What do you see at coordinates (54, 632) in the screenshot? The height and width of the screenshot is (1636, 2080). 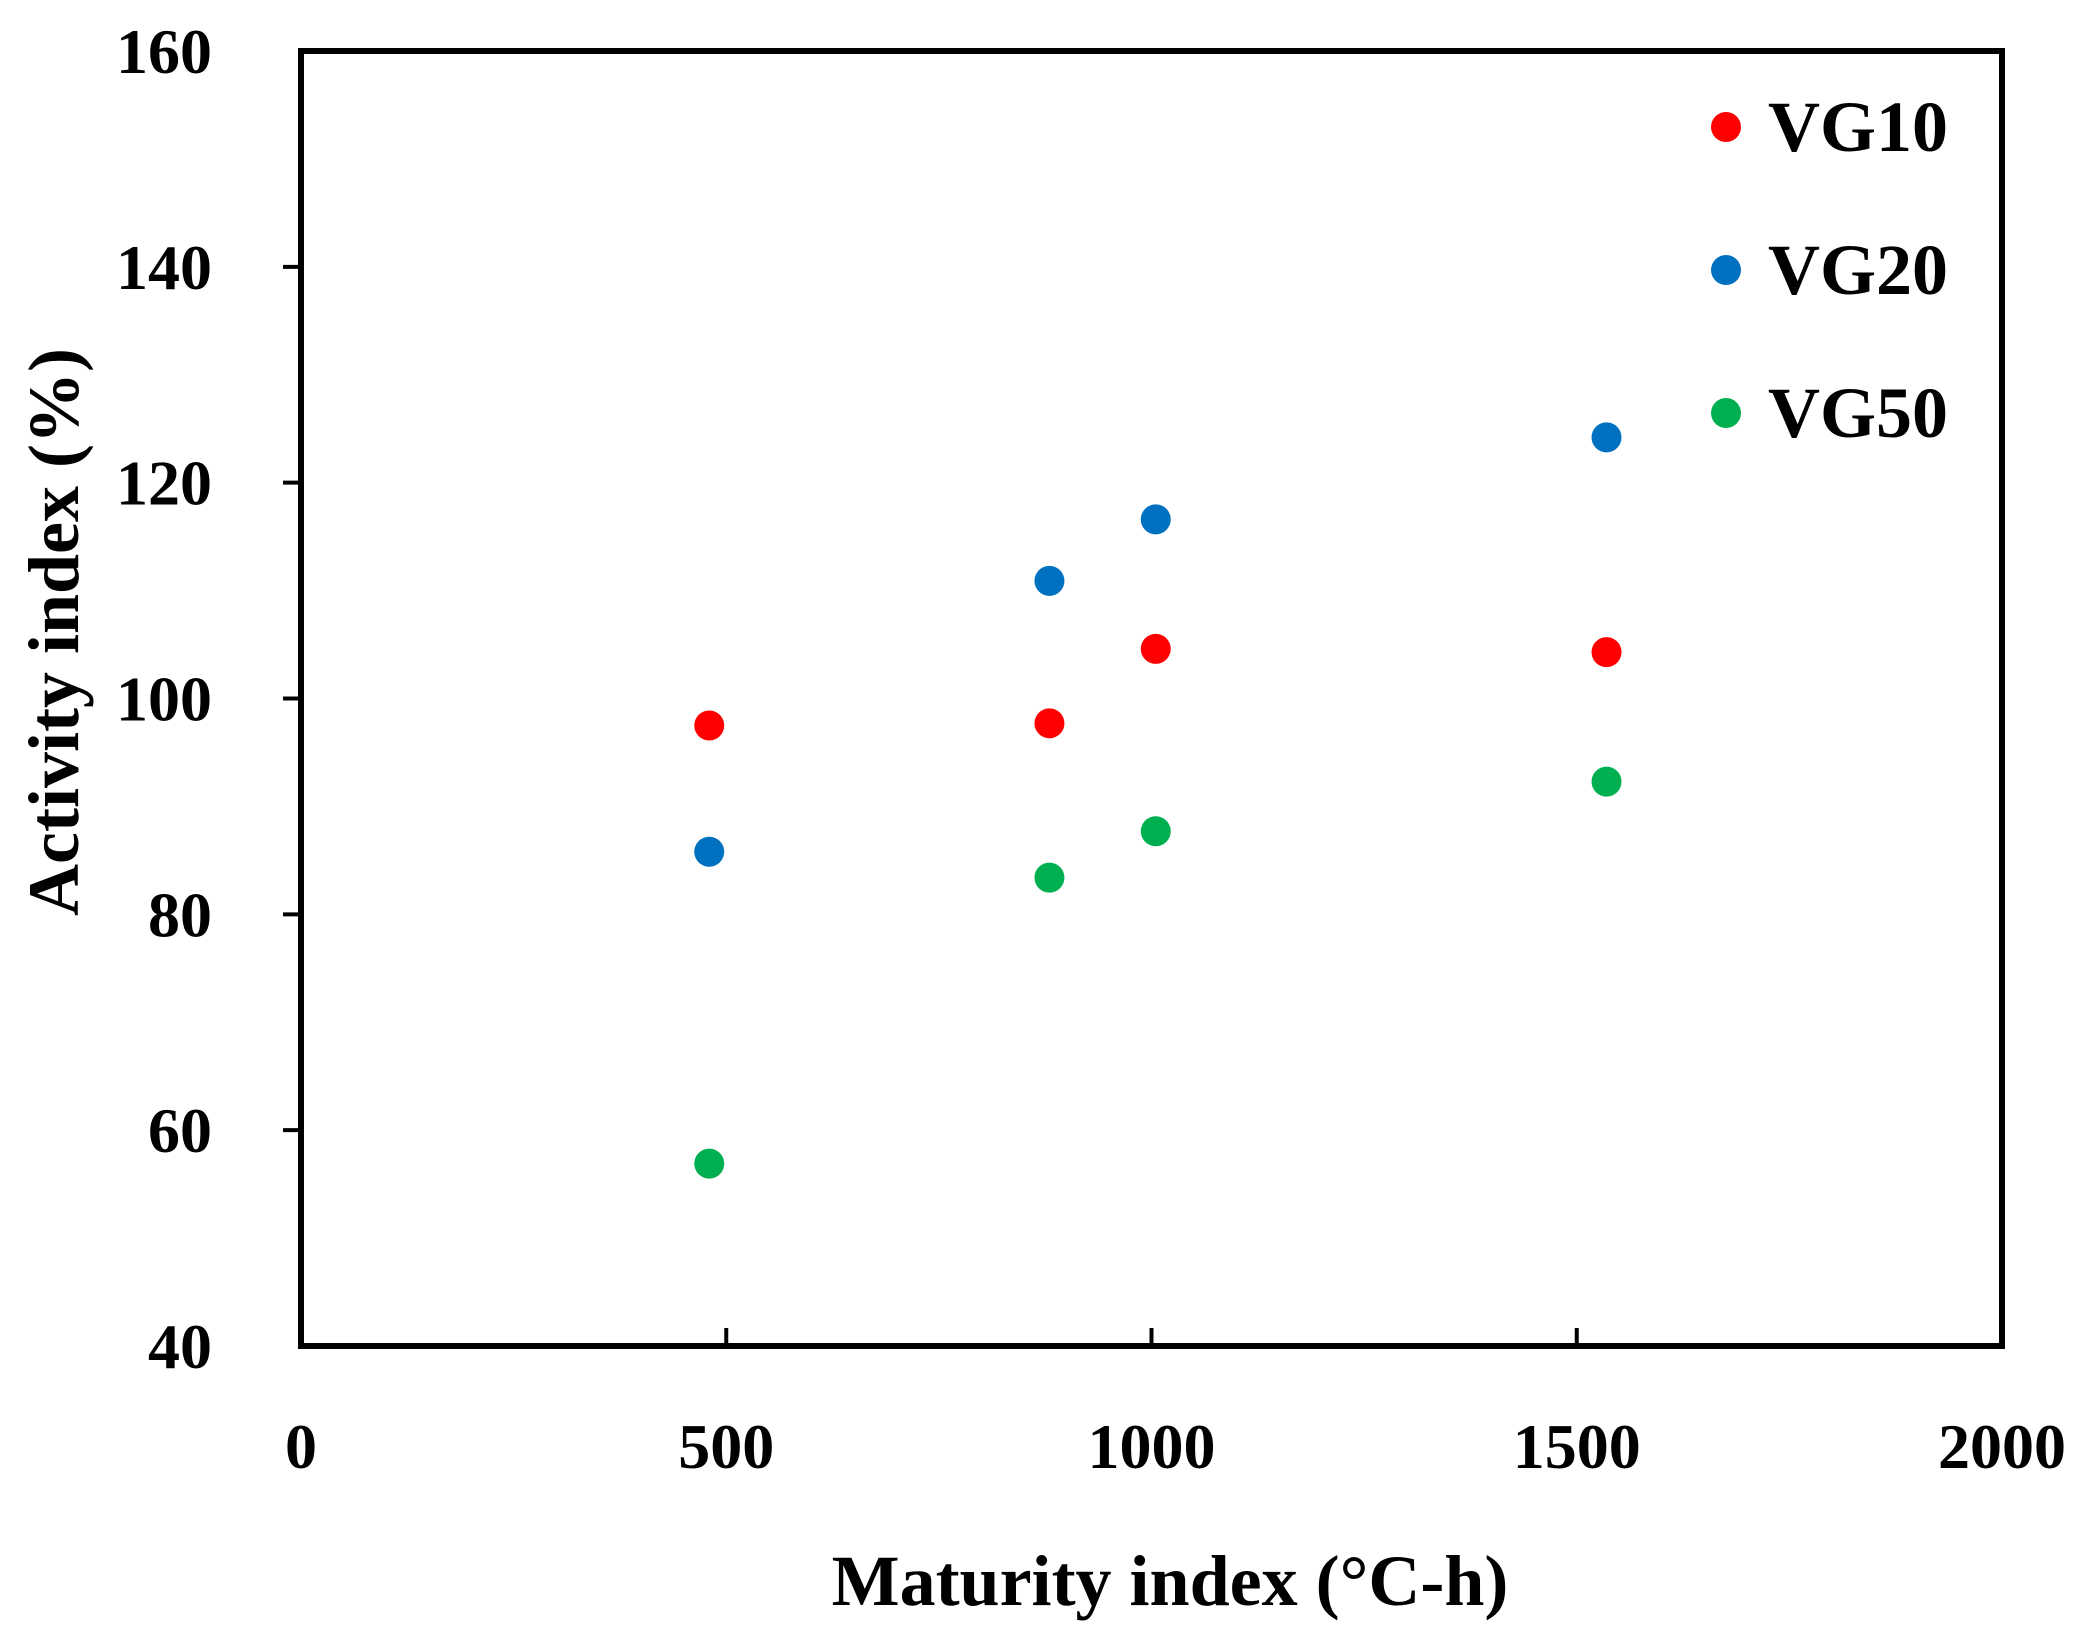 I see `y-axis-title: Activity index (%)` at bounding box center [54, 632].